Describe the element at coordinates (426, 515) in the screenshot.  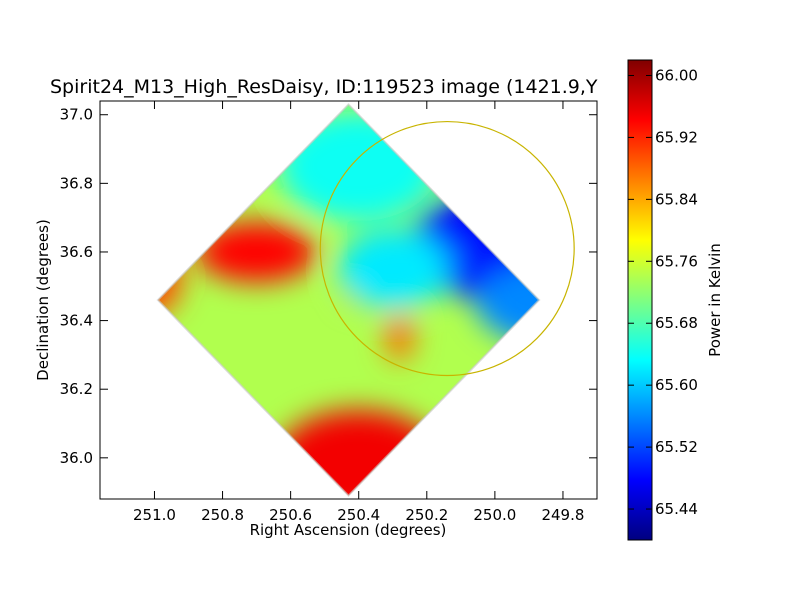
I see `x-tick-label: 250.2` at that location.